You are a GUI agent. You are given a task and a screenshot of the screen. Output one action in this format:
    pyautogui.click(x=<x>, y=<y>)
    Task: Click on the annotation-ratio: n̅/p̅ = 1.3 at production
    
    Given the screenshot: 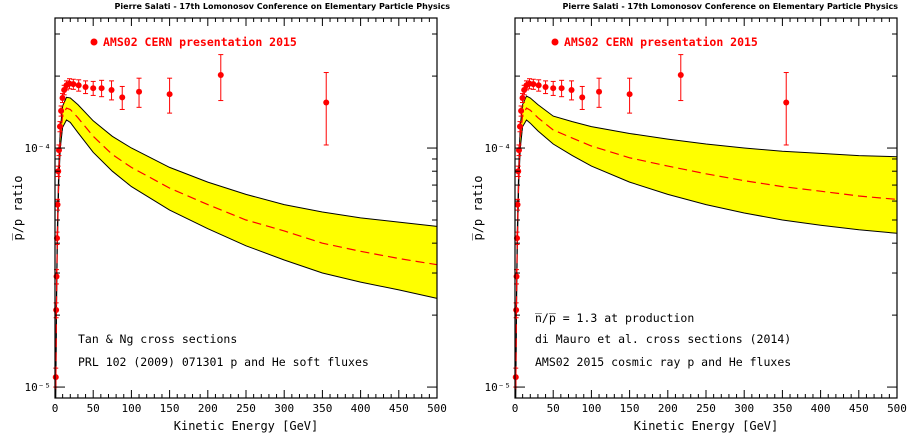 What is the action you would take?
    pyautogui.click(x=614, y=318)
    